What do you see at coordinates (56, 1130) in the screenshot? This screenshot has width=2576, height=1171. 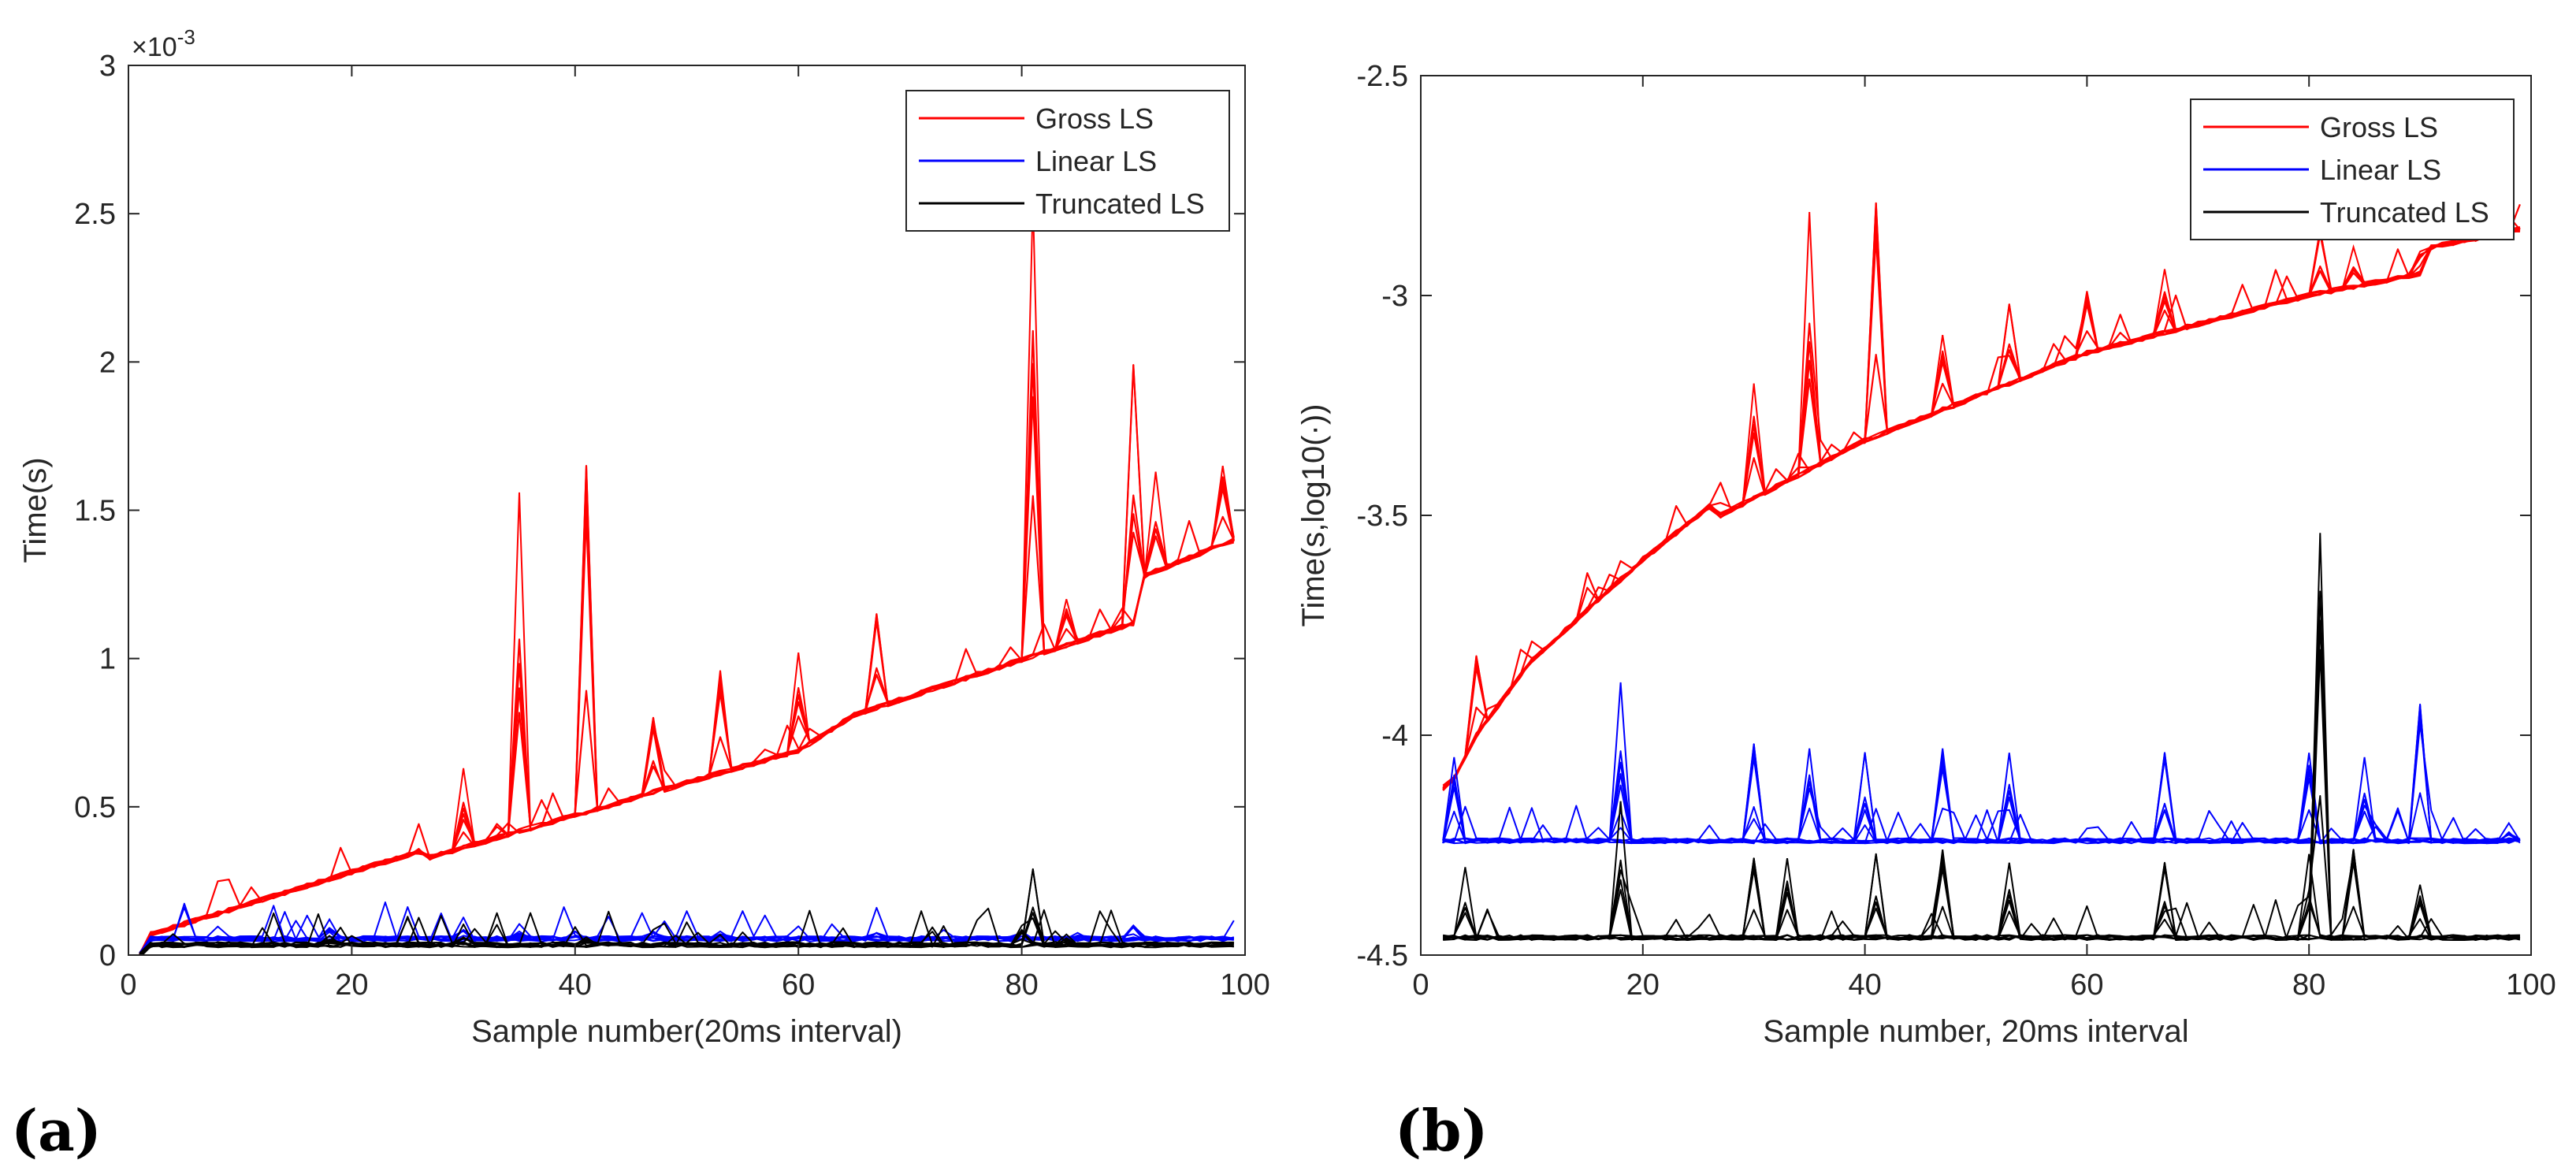 I see `panel-label: (a)` at bounding box center [56, 1130].